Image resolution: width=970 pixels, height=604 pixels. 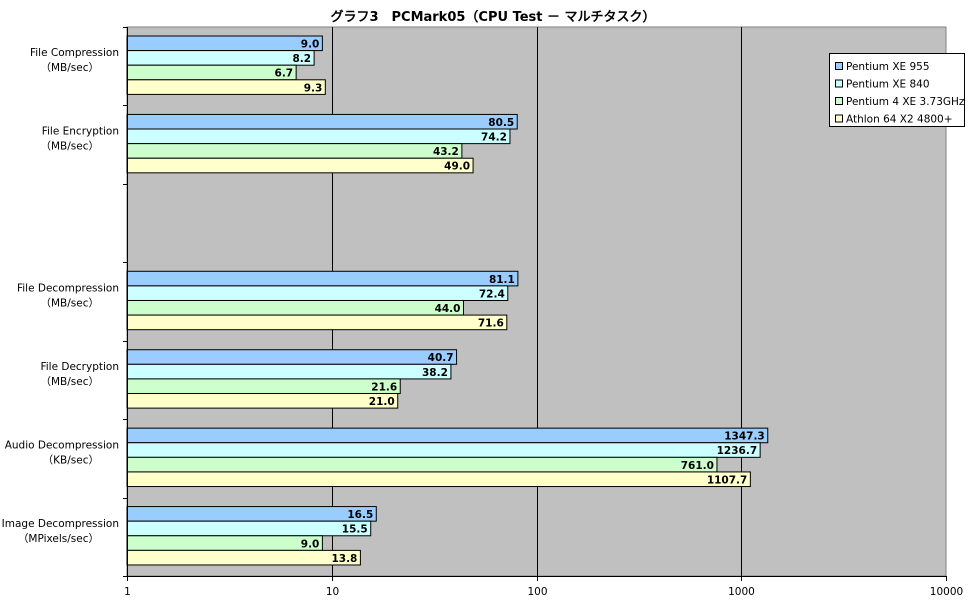 I want to click on data-label: 21.6, so click(x=384, y=387).